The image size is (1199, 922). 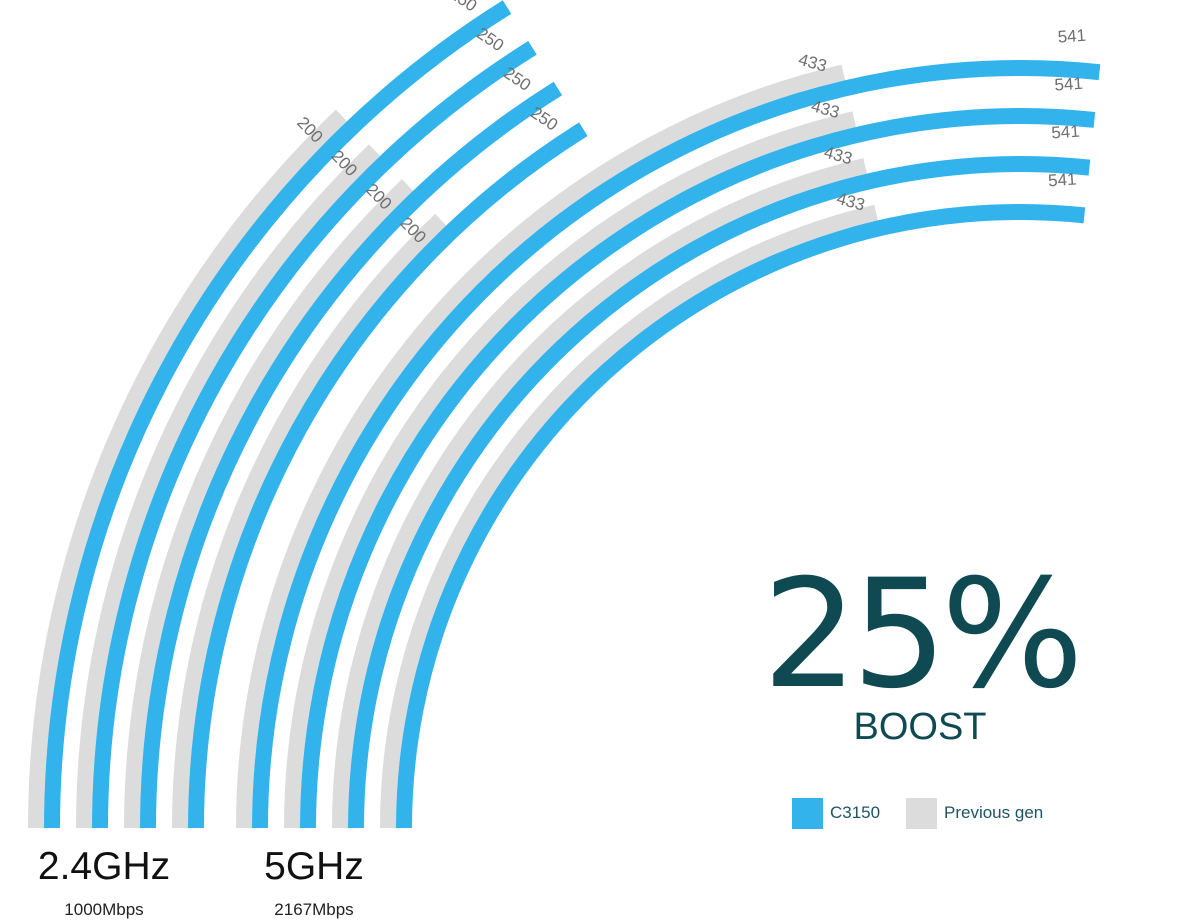 What do you see at coordinates (1069, 84) in the screenshot?
I see `label-c3150-5GHz-2: 541` at bounding box center [1069, 84].